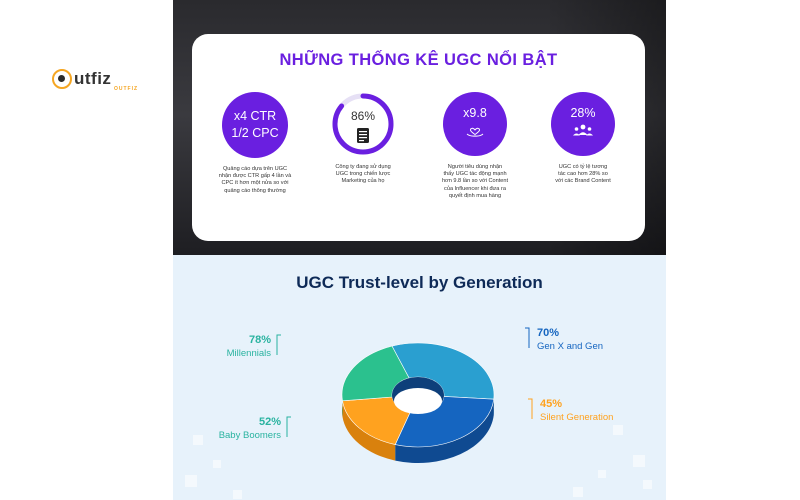  Describe the element at coordinates (570, 346) in the screenshot. I see `category-label-gen-x-and-gen: Gen X and Gen` at that location.